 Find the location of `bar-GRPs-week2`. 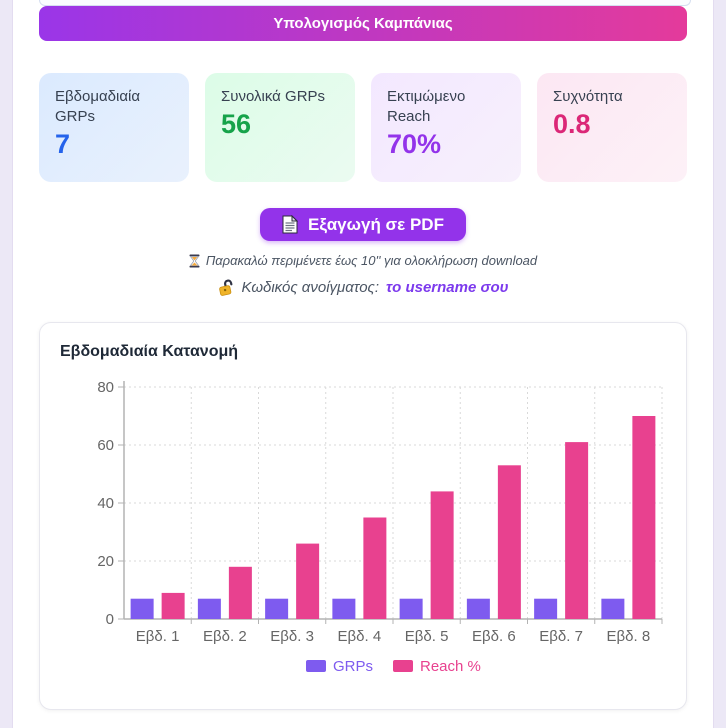

bar-GRPs-week2 is located at coordinates (209, 608).